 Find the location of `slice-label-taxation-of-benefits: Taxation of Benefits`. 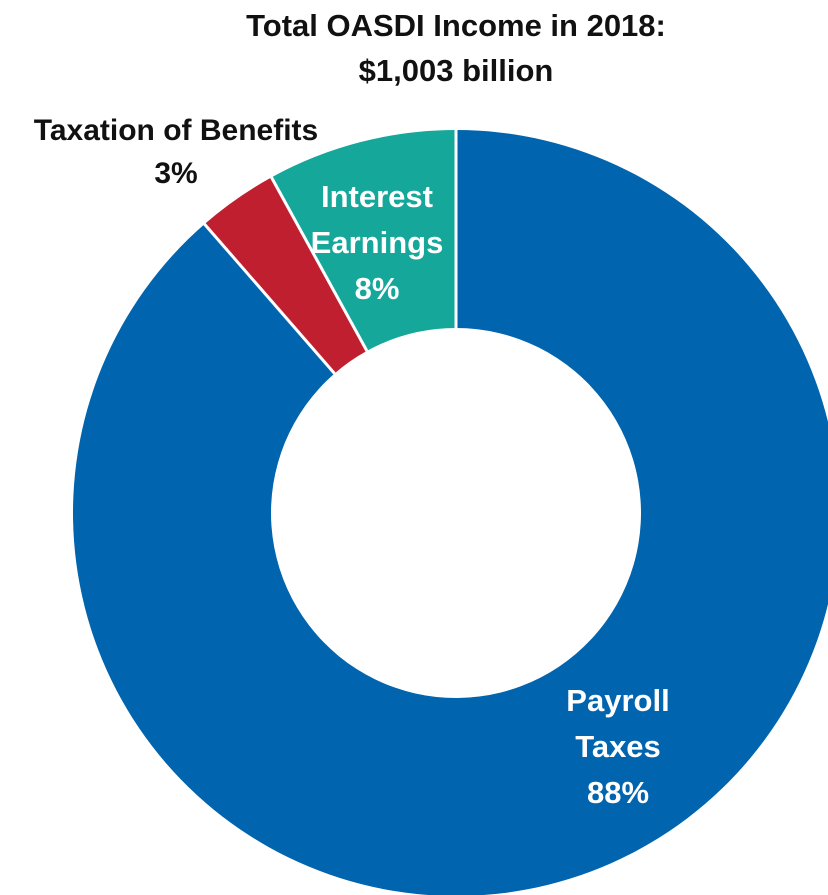

slice-label-taxation-of-benefits: Taxation of Benefits is located at coordinates (176, 130).